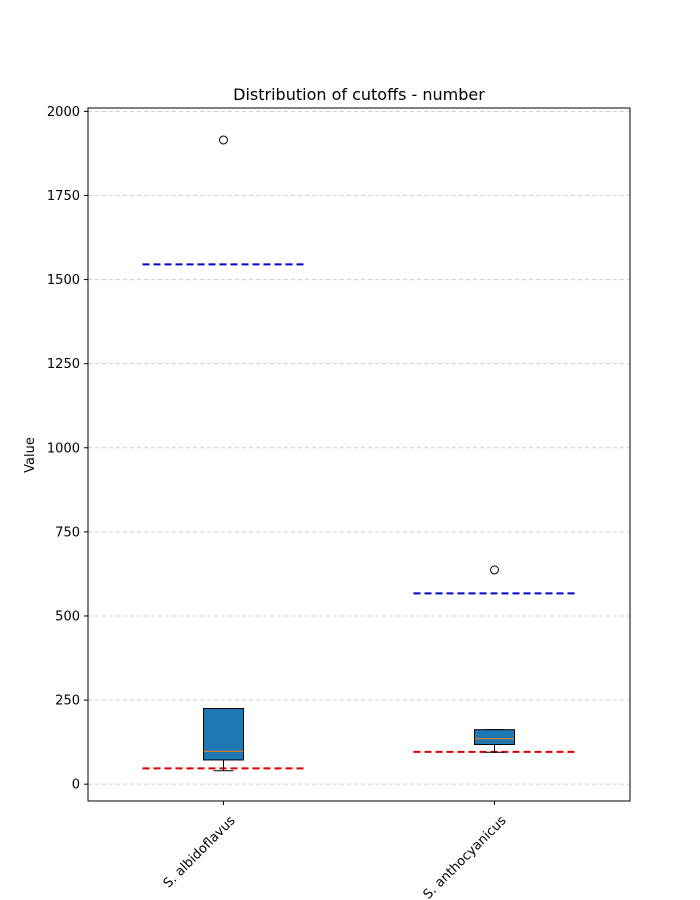 Image resolution: width=700 pixels, height=900 pixels. I want to click on y-tick-label-0: 0, so click(76, 785).